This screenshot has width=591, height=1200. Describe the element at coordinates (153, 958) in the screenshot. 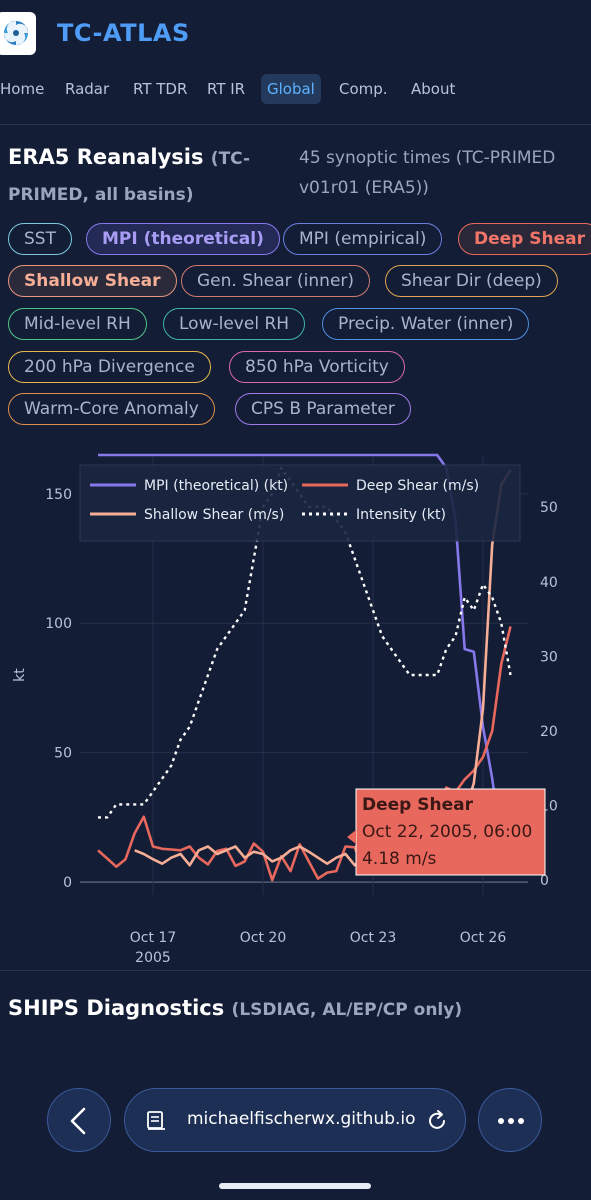

I see `x-tick-year-label: 2005` at that location.